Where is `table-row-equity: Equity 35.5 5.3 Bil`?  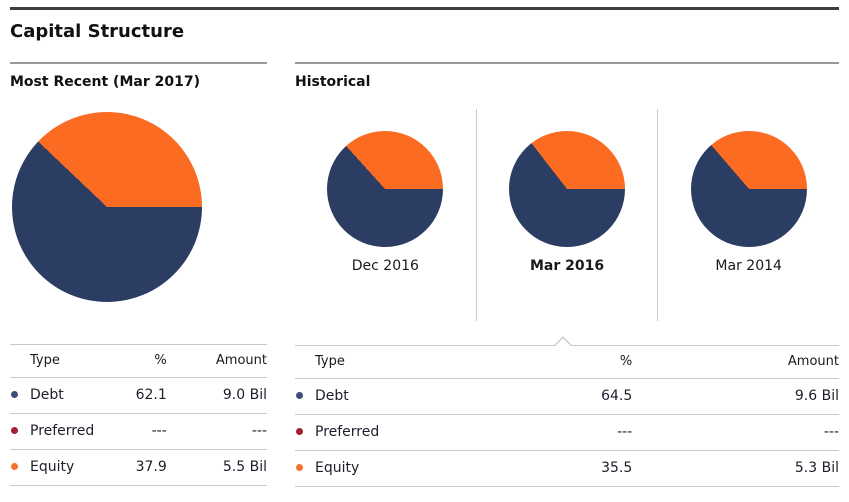 table-row-equity: Equity 35.5 5.3 Bil is located at coordinates (567, 468).